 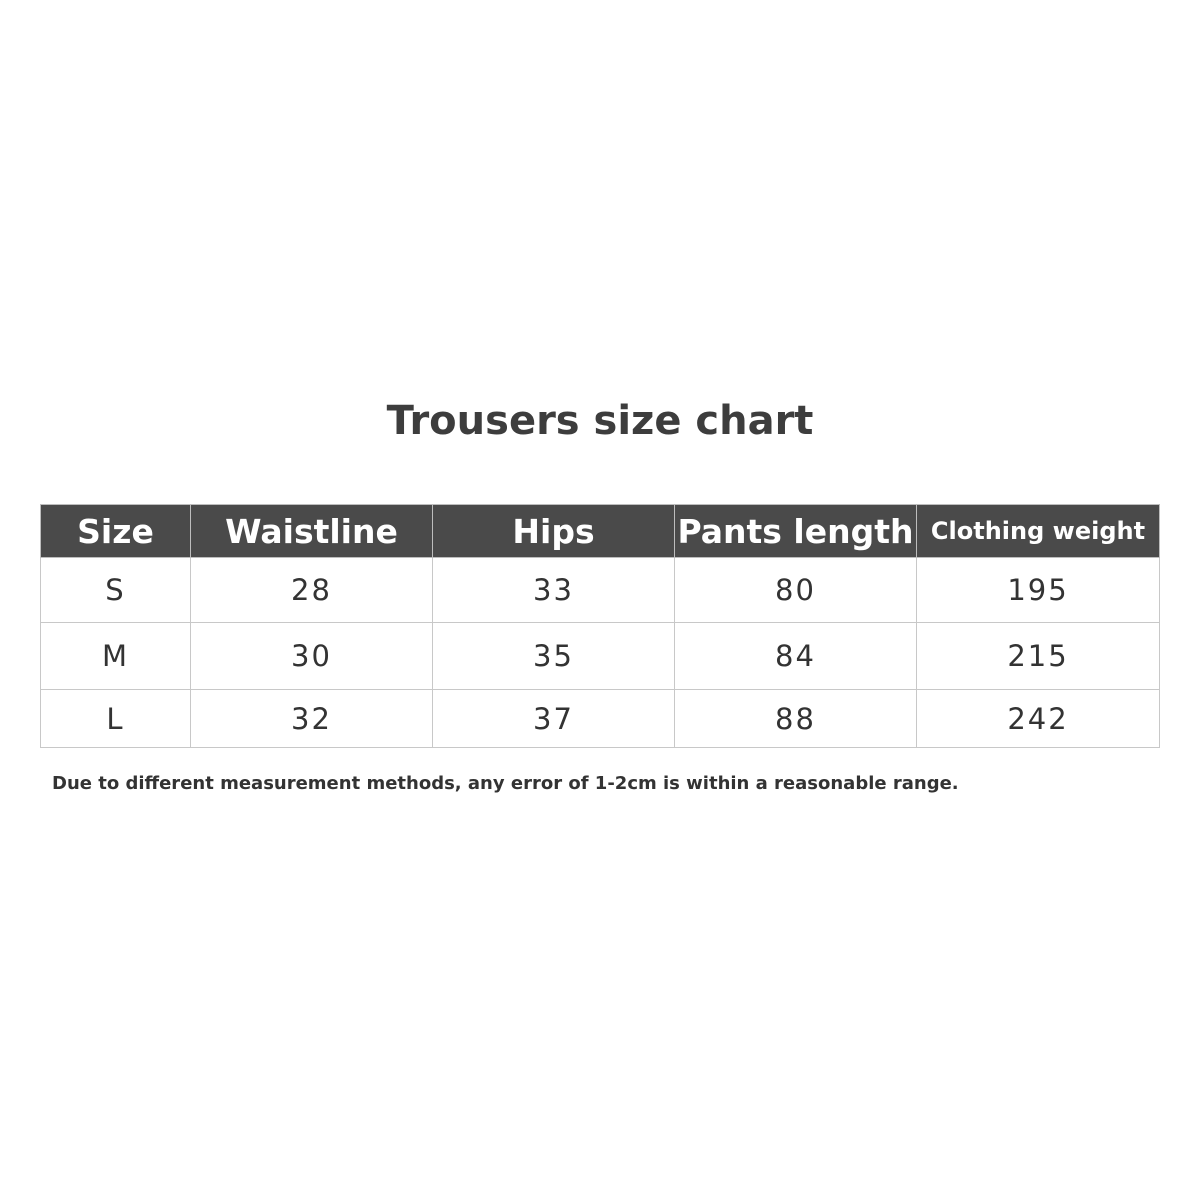 I want to click on table-row: M 30 35 84 215, so click(x=600, y=656).